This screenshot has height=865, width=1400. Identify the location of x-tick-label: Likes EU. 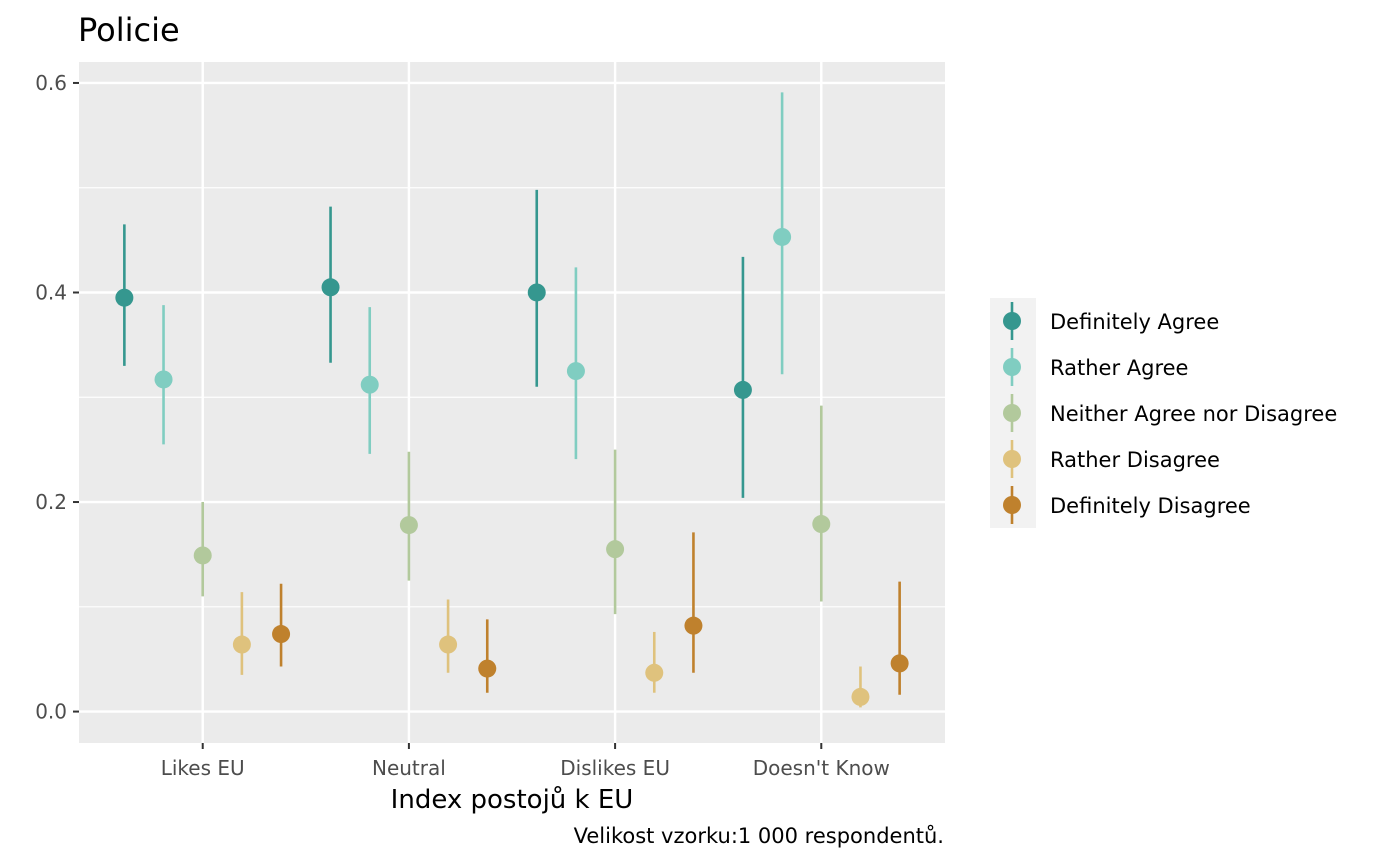
(203, 768).